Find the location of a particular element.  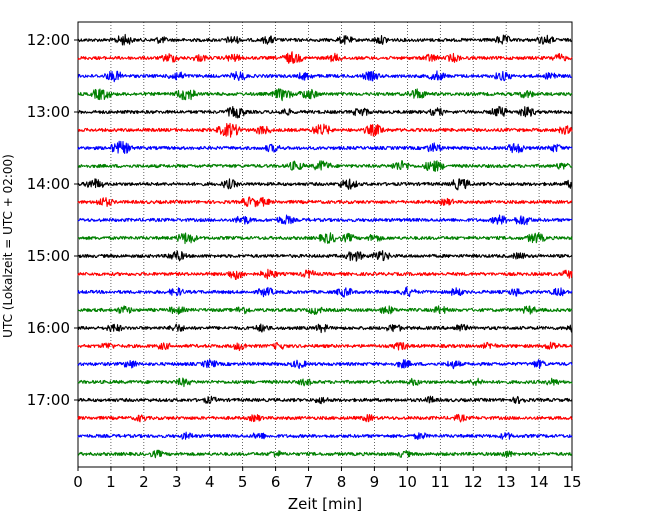

x-tick-label: 2 is located at coordinates (144, 482).